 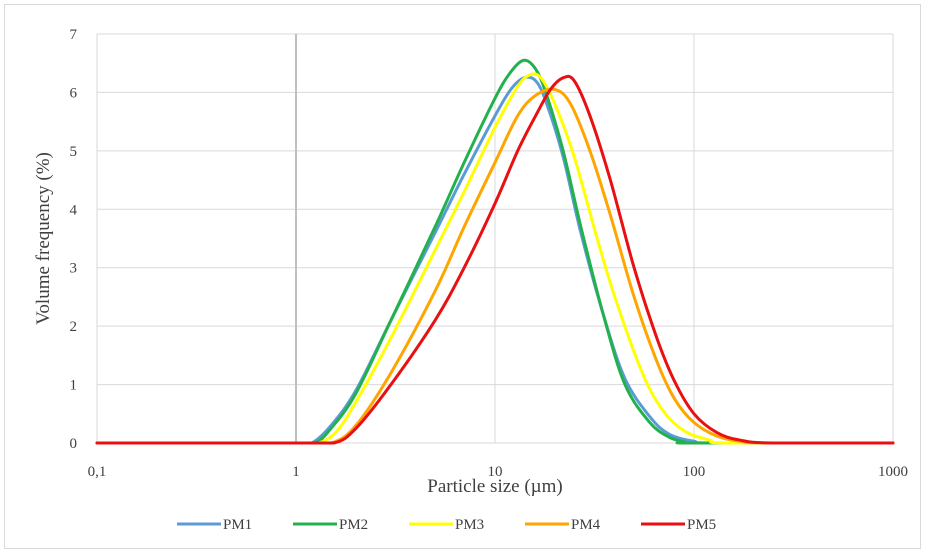 What do you see at coordinates (701, 525) in the screenshot?
I see `legend-label: PM5` at bounding box center [701, 525].